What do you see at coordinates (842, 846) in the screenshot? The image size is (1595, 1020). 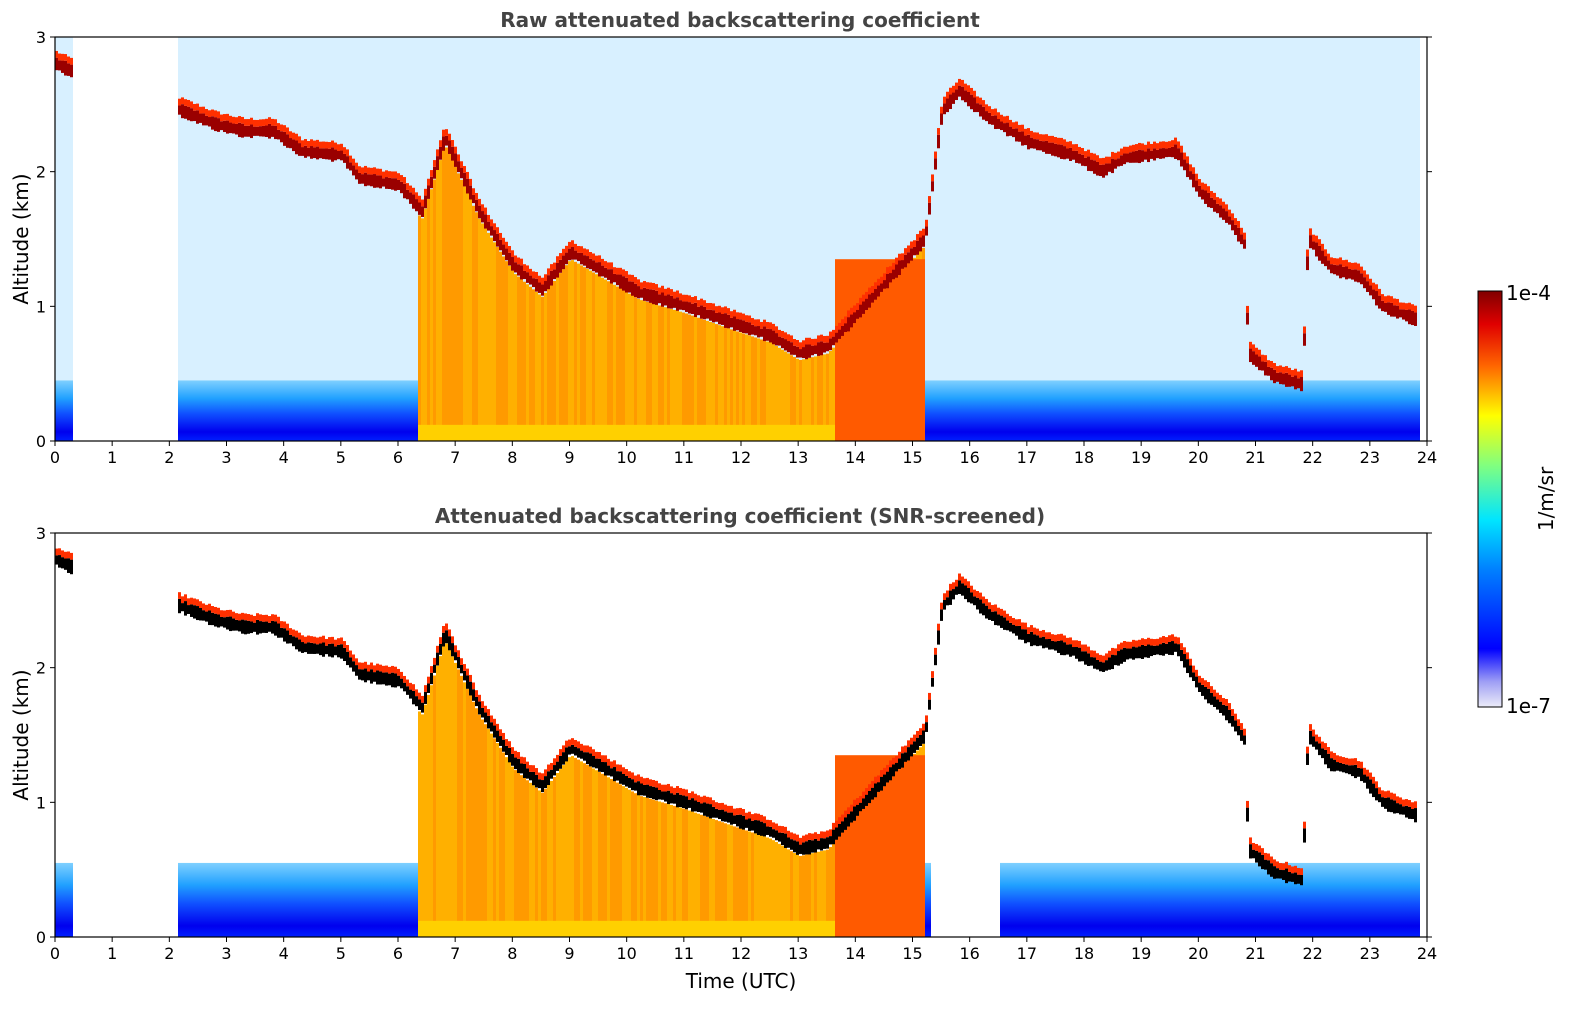 I see `dense-plume-column` at bounding box center [842, 846].